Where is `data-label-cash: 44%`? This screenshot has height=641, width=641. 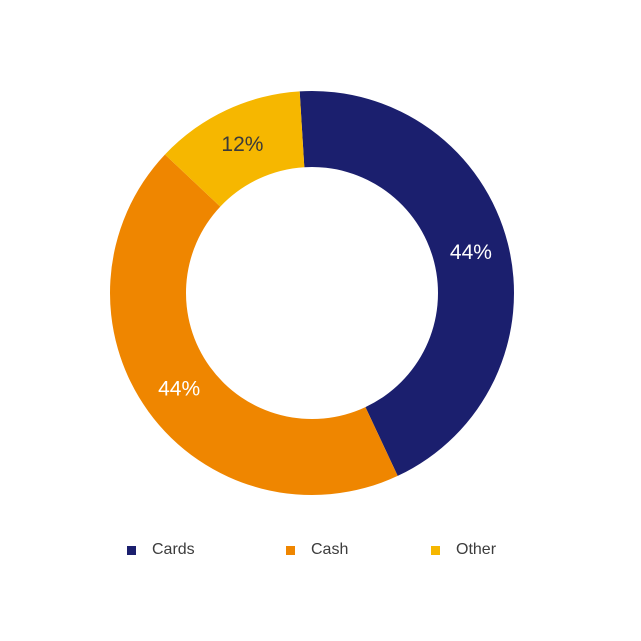 data-label-cash: 44% is located at coordinates (179, 389).